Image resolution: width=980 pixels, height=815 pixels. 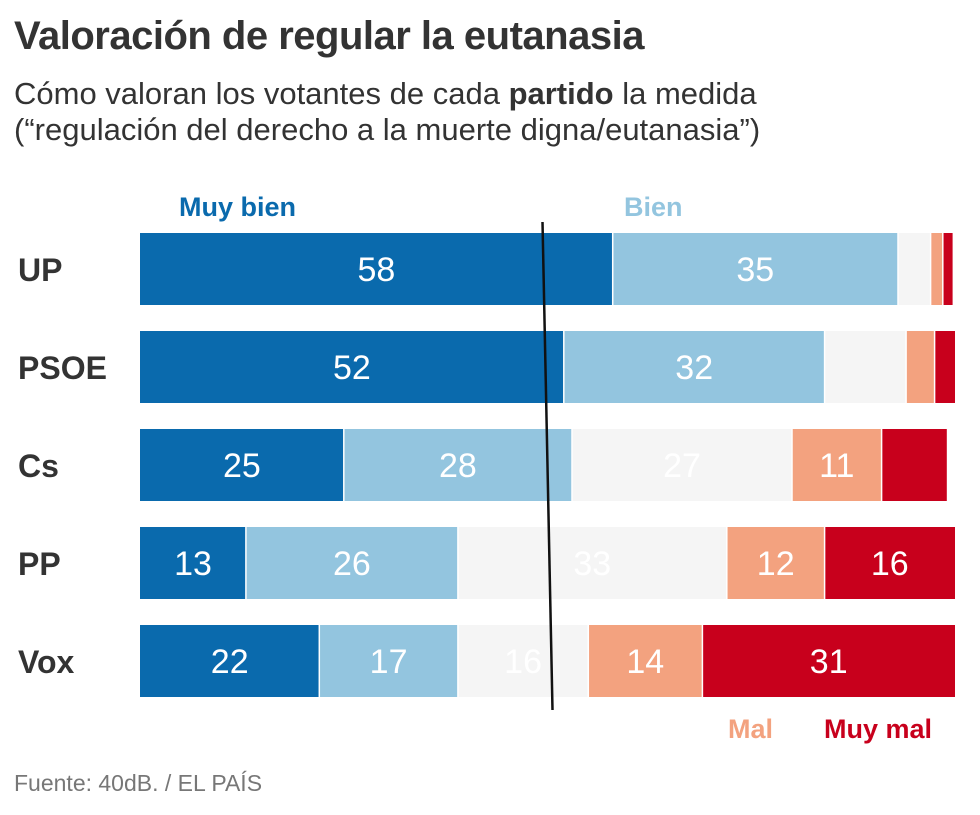 I want to click on category-label-vox: Vox, so click(x=46, y=662).